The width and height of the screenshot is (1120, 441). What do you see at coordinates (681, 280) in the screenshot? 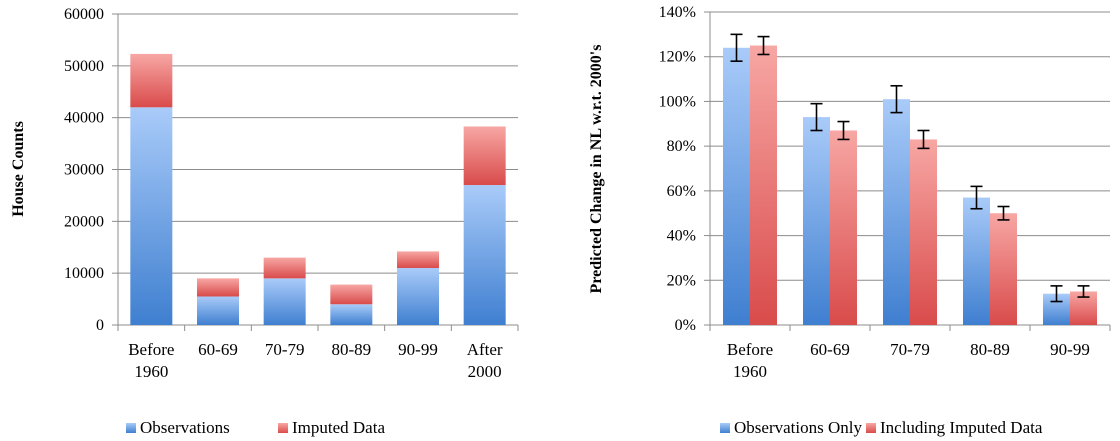
I see `y-tick-label: 20%` at bounding box center [681, 280].